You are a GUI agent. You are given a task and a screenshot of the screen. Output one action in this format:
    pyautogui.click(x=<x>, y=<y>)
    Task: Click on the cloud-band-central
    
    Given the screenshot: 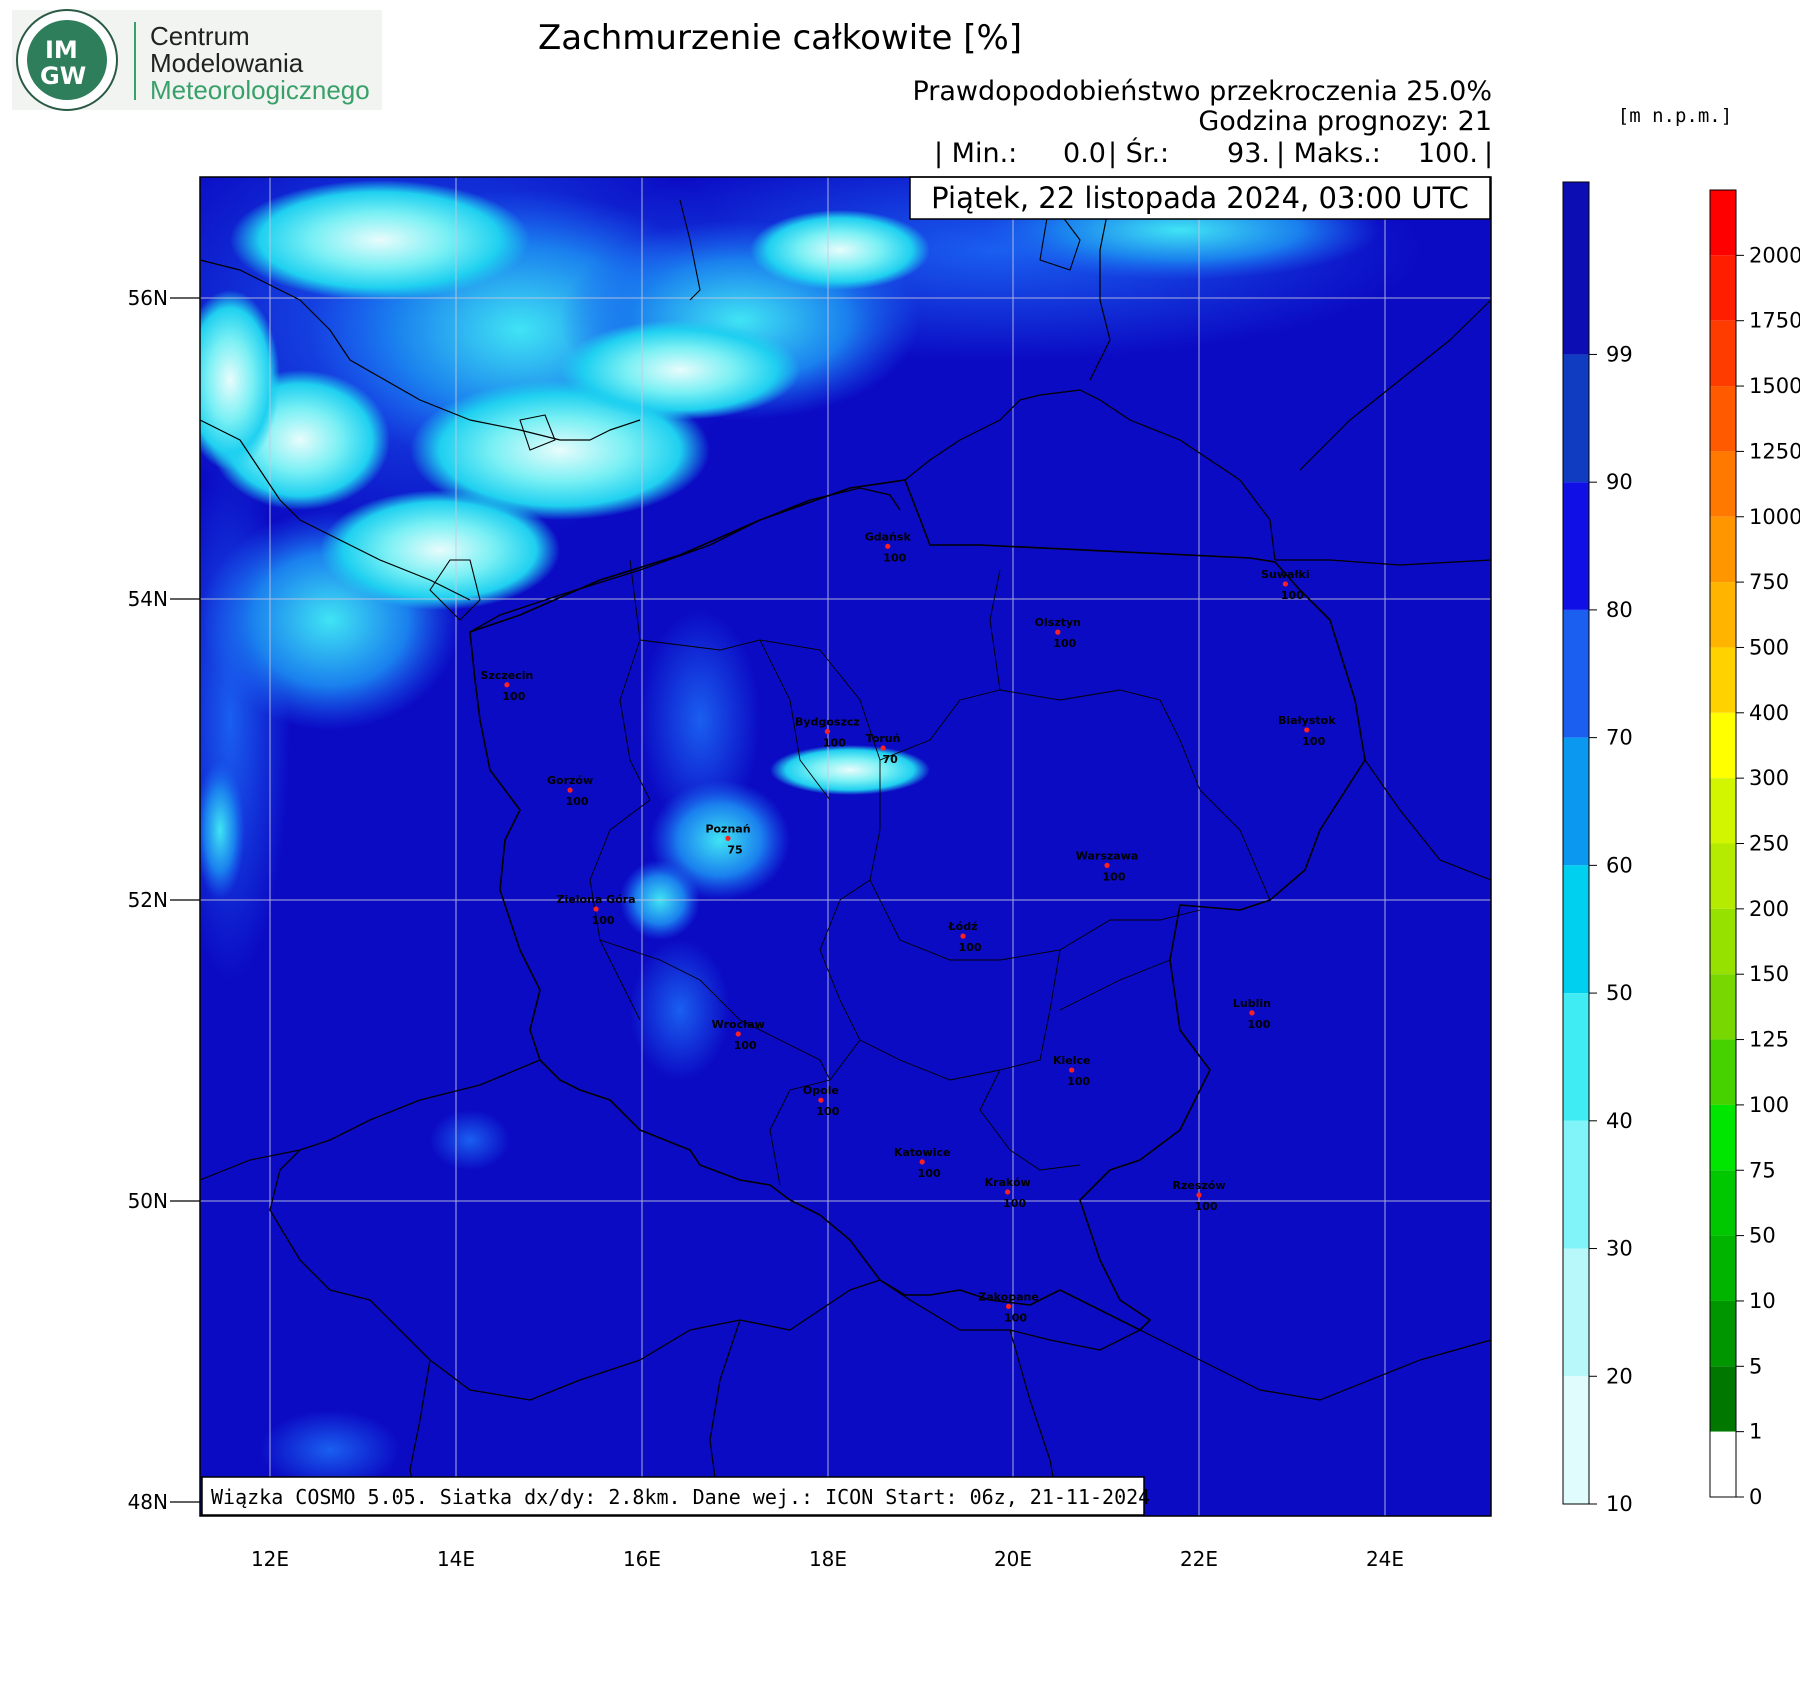 What is the action you would take?
    pyautogui.click(x=700, y=720)
    